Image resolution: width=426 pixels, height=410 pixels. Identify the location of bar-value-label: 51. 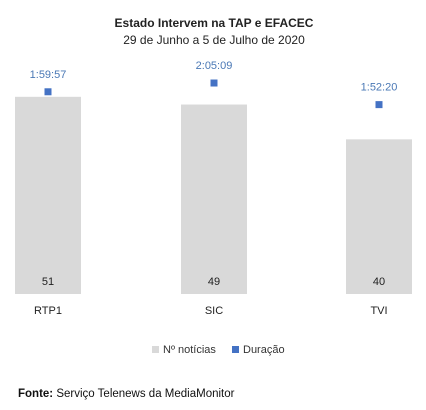
(48, 282).